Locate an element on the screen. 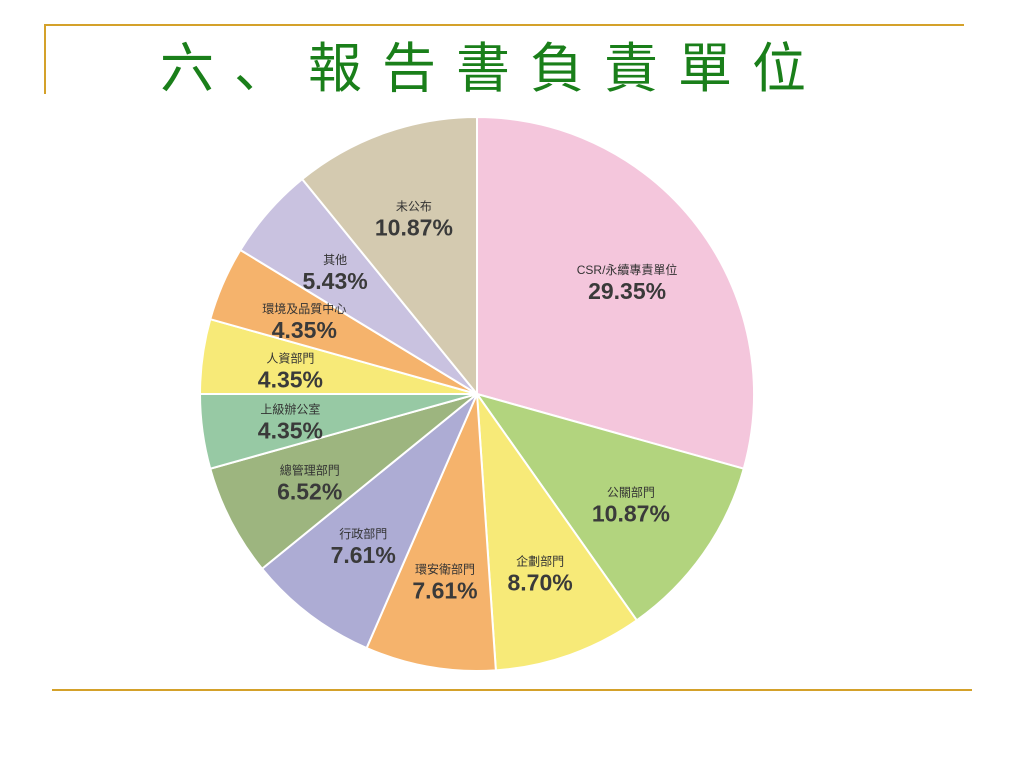 This screenshot has width=1024, height=768. left-rule is located at coordinates (45, 59).